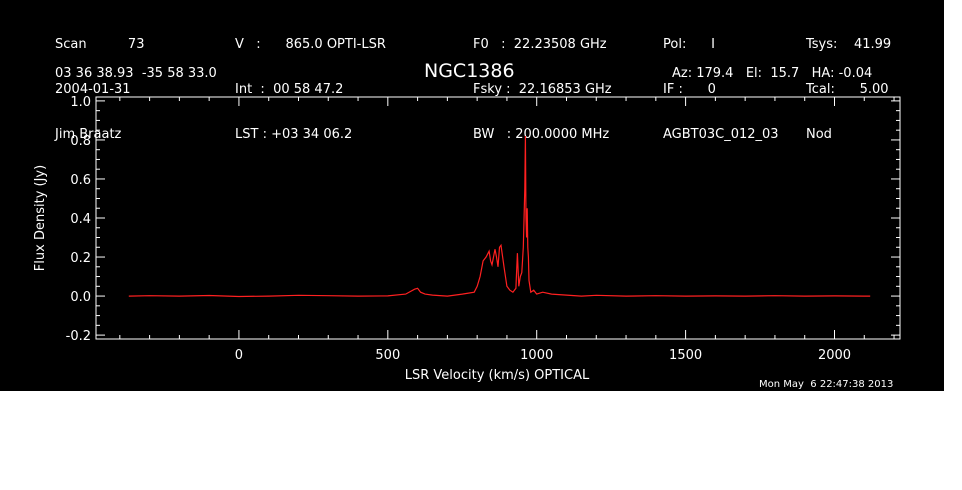 The width and height of the screenshot is (962, 490). What do you see at coordinates (80, 219) in the screenshot?
I see `y-tick-label: 0.4` at bounding box center [80, 219].